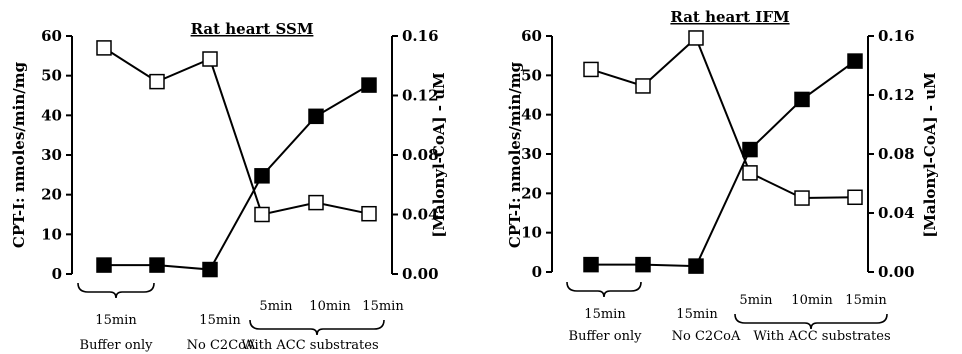 This screenshot has width=962, height=354. What do you see at coordinates (729, 17) in the screenshot?
I see `chart-title: Rat heart IFM` at bounding box center [729, 17].